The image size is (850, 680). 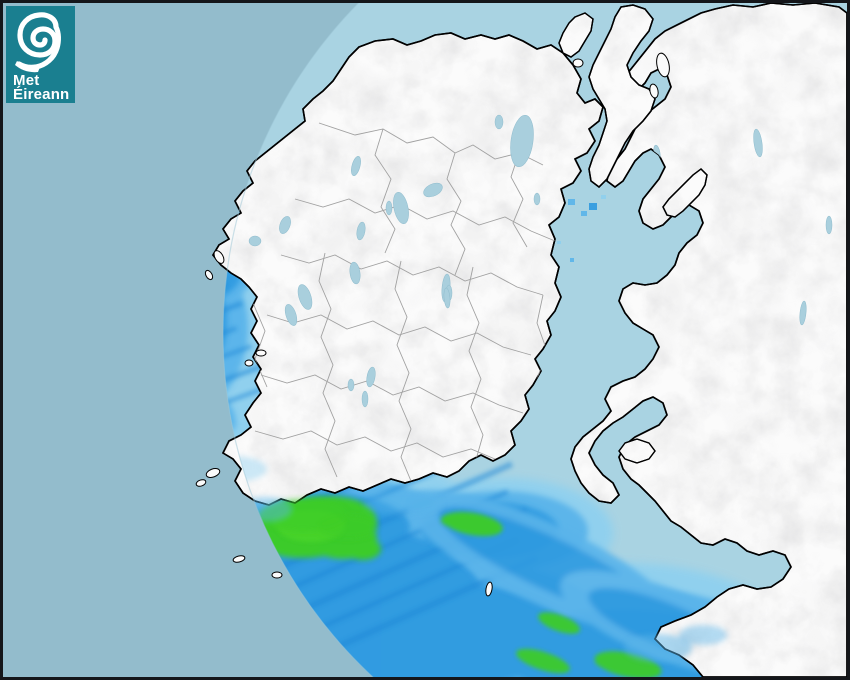 What do you see at coordinates (41, 42) in the screenshot?
I see `spiral-swirl-icon` at bounding box center [41, 42].